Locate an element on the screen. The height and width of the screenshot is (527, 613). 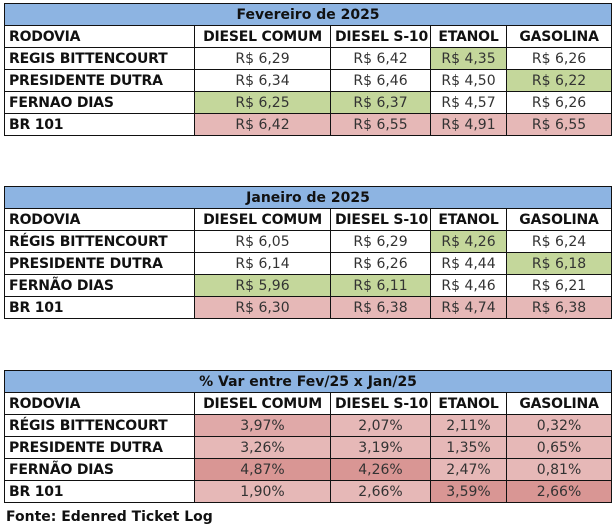
value-cell: R$ 6,11 is located at coordinates (380, 285).